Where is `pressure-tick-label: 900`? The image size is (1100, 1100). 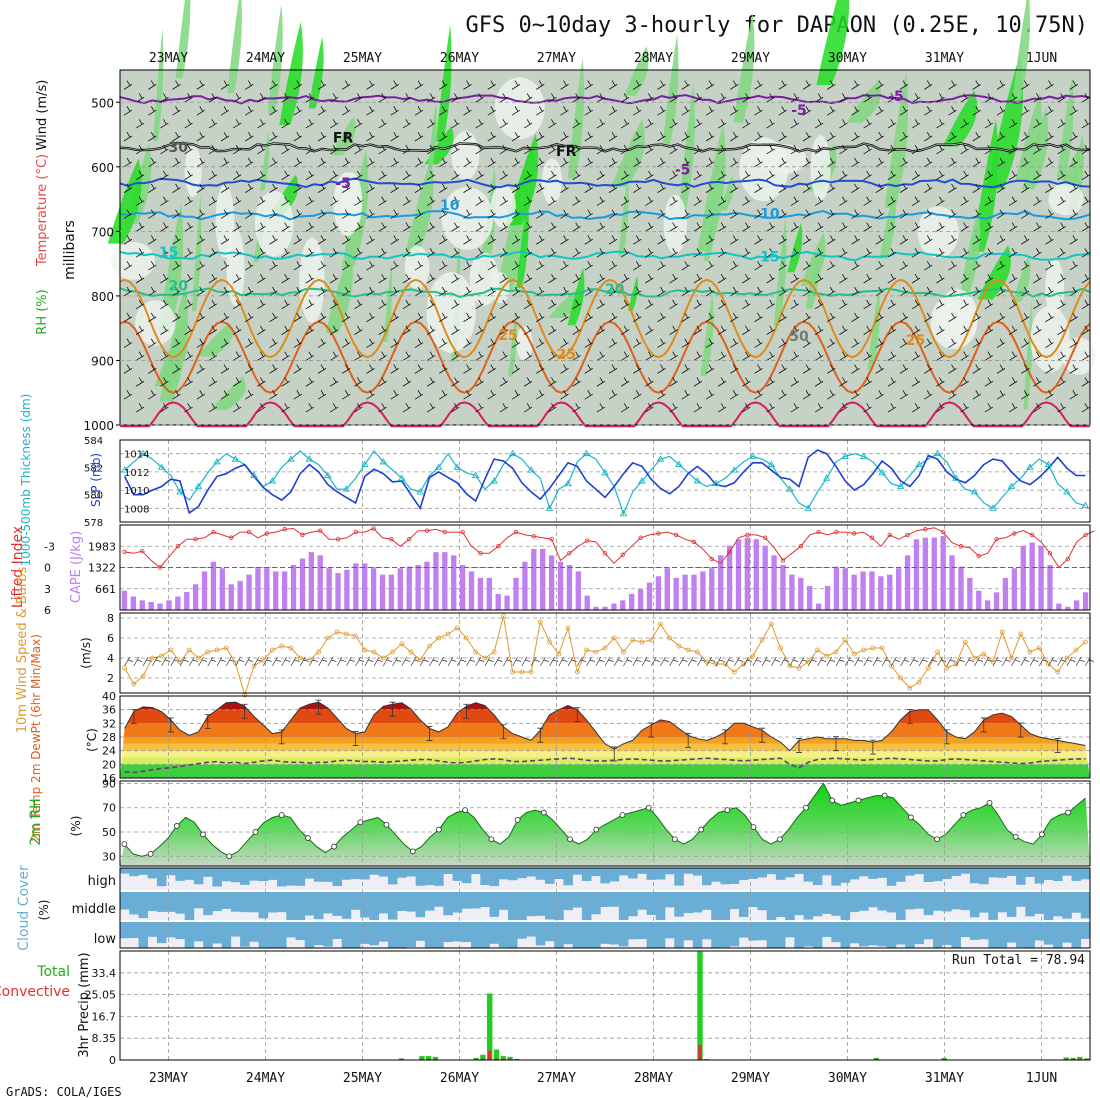
pressure-tick-label: 900 is located at coordinates (102, 361).